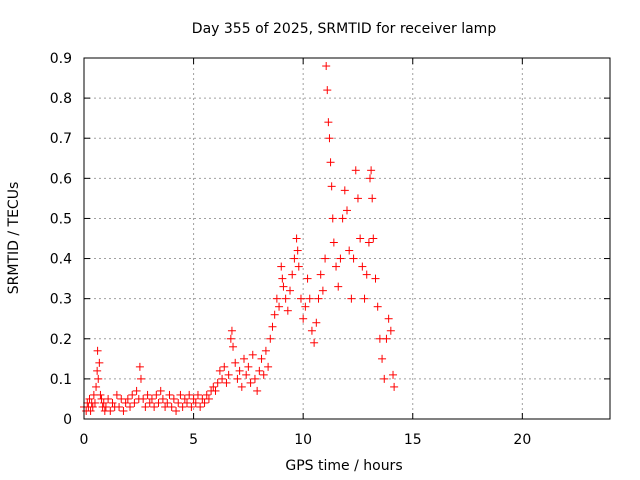  What do you see at coordinates (413, 440) in the screenshot?
I see `x-tick-label: 15` at bounding box center [413, 440].